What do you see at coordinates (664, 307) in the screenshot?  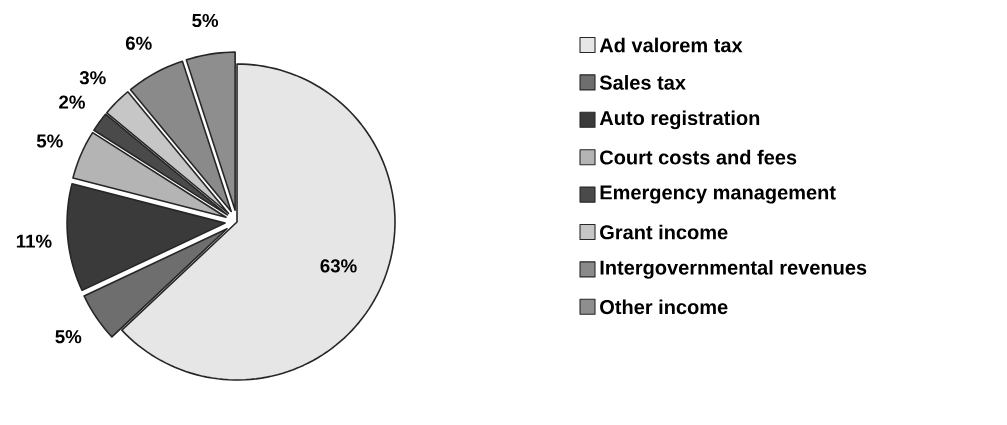 I see `legend-label: Other income` at bounding box center [664, 307].